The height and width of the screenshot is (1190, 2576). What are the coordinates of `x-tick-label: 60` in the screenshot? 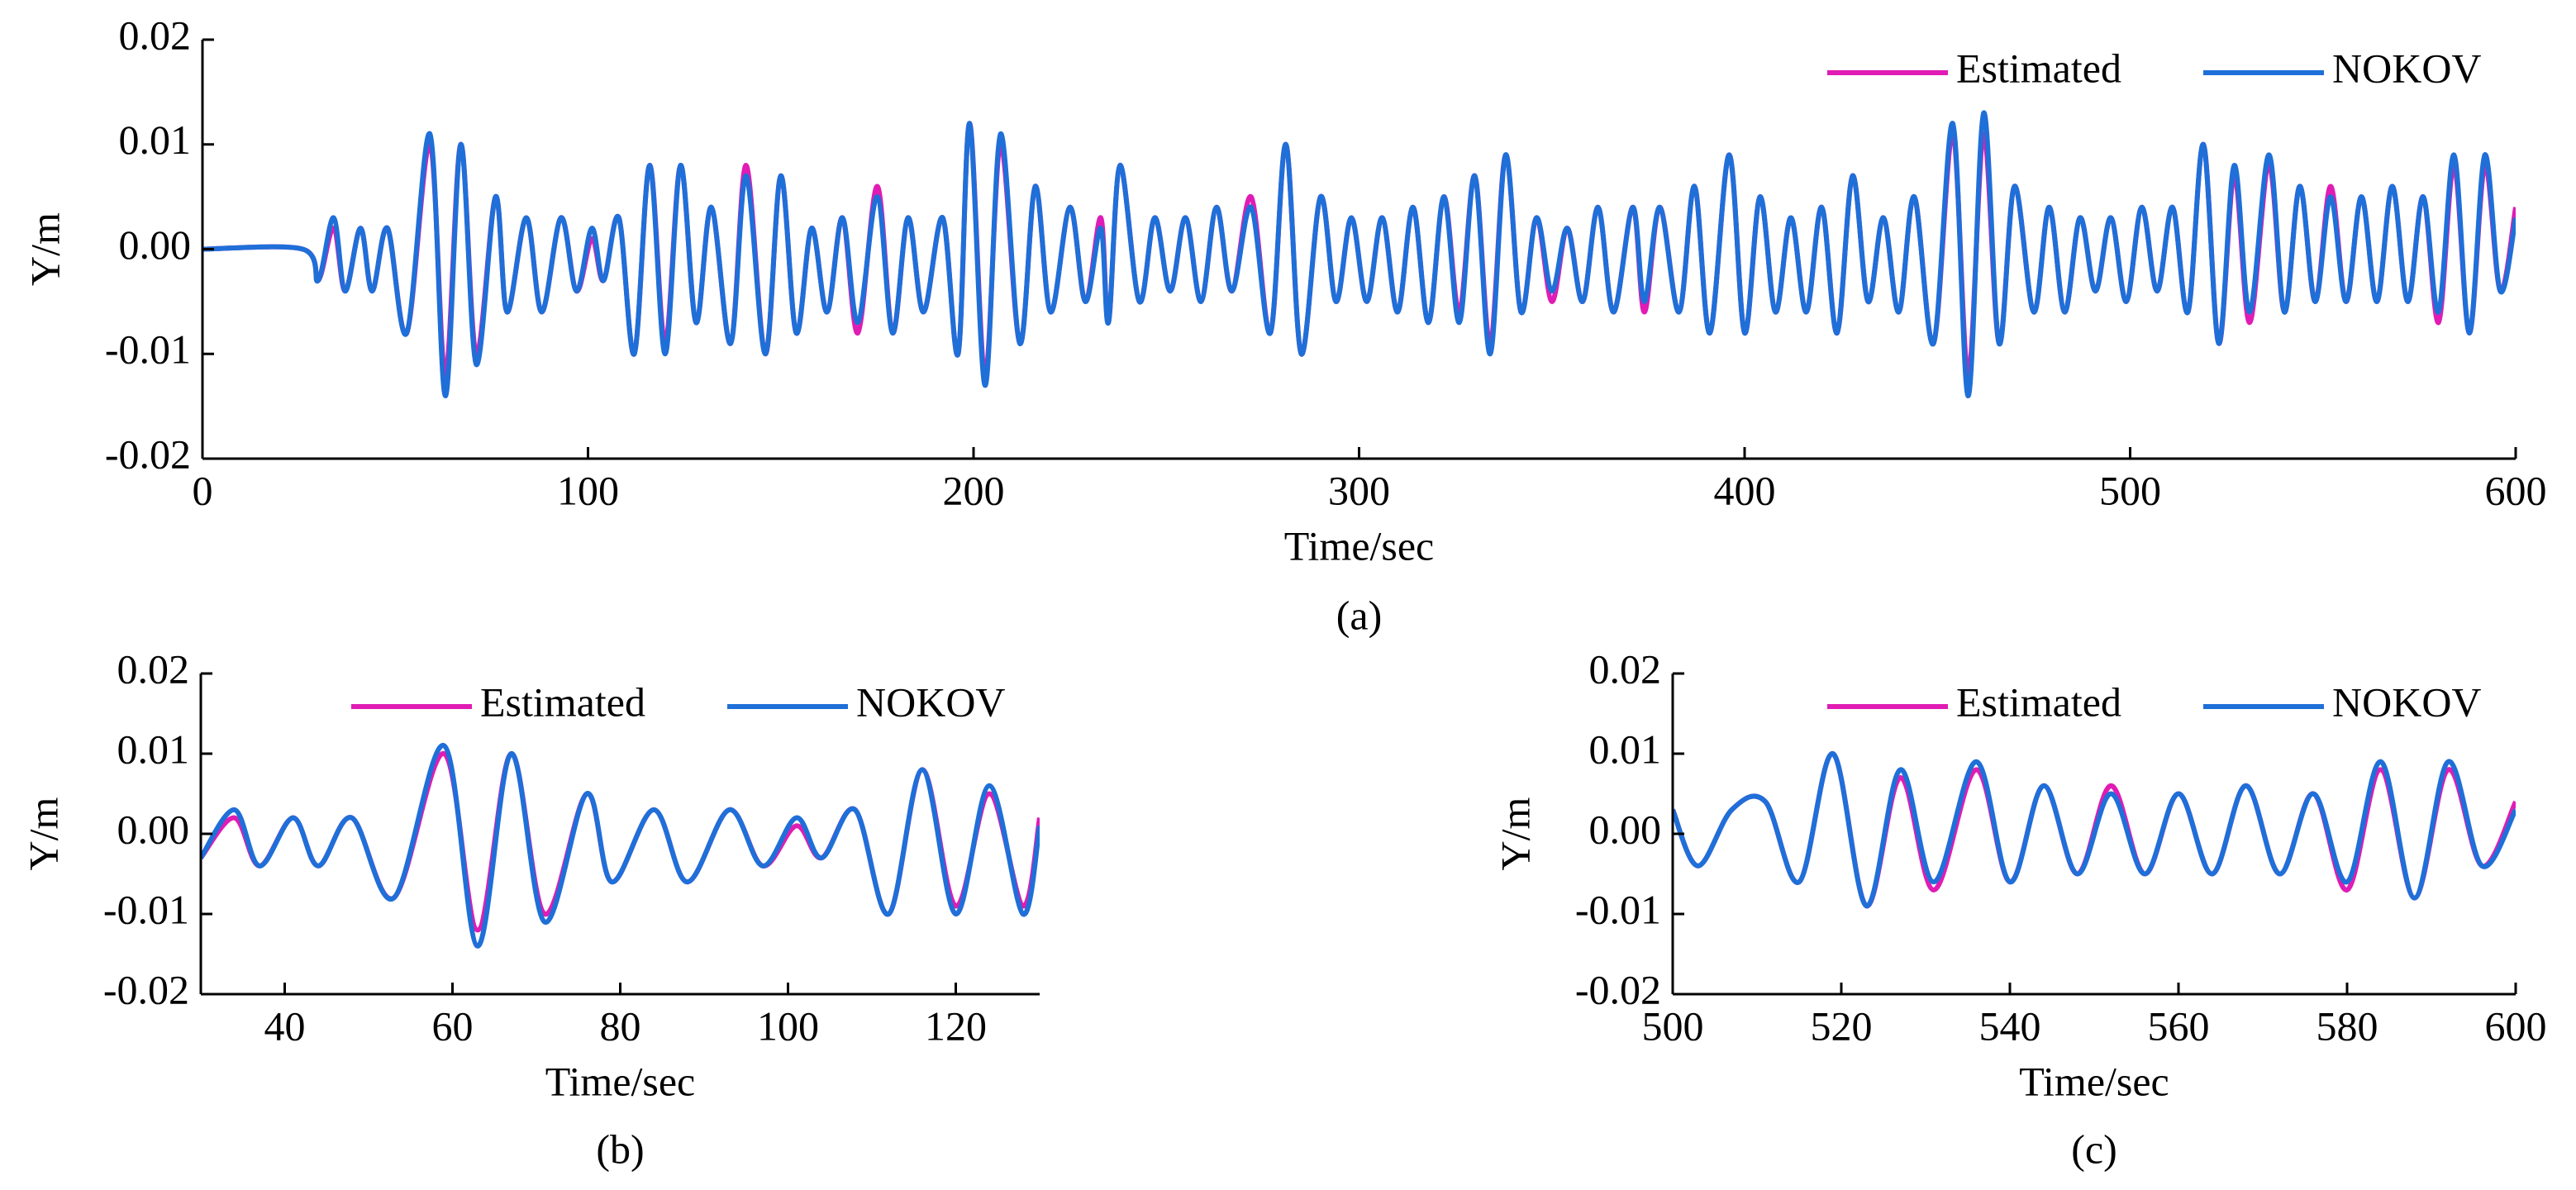 It's located at (453, 1025).